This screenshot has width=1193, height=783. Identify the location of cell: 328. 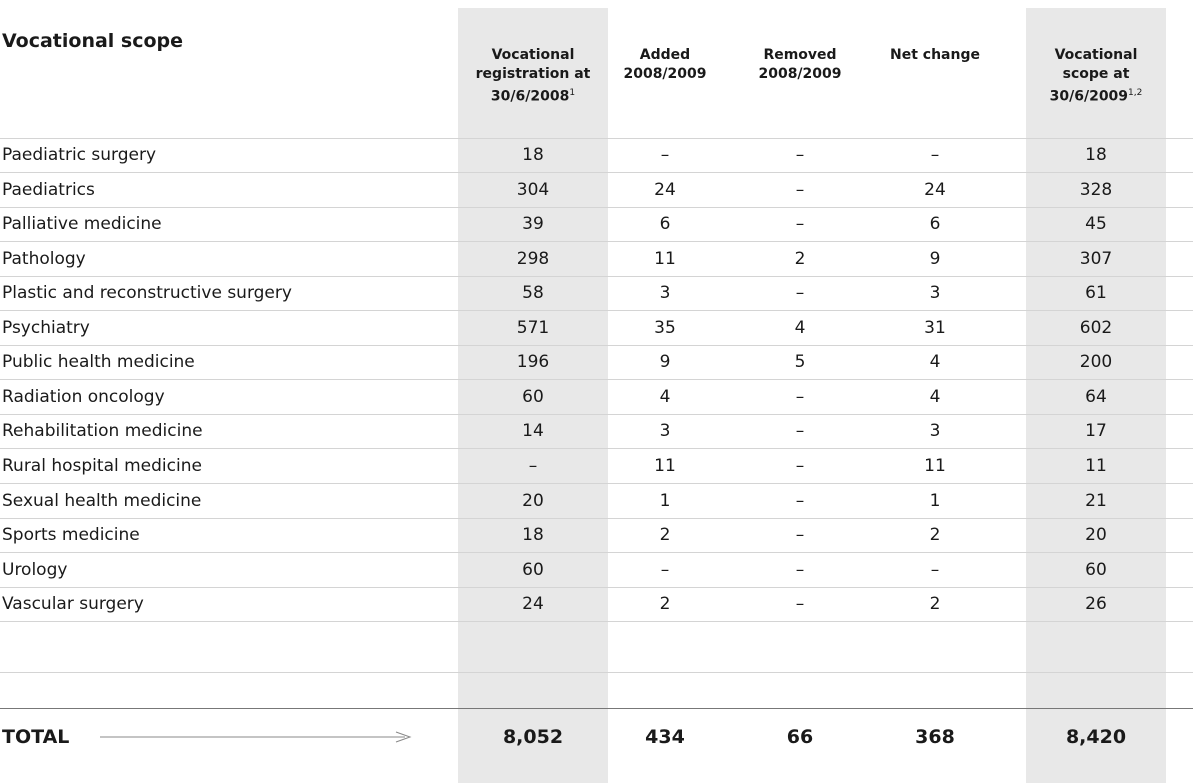
(1096, 189).